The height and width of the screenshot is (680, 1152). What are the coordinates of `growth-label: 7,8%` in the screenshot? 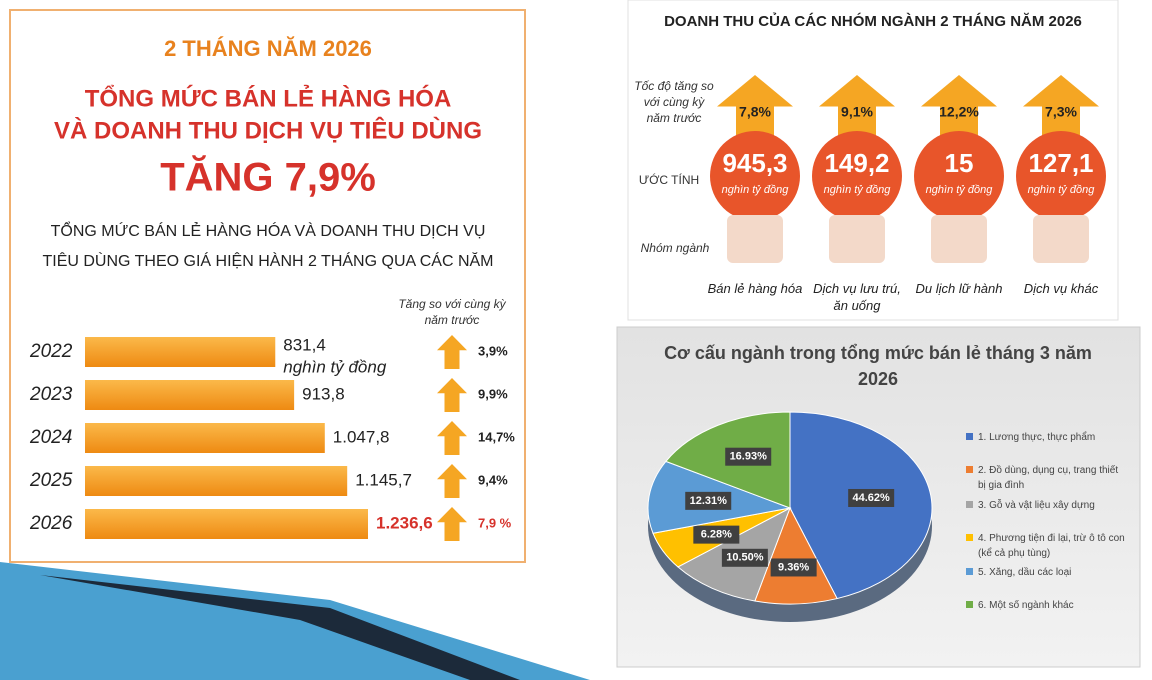 It's located at (755, 112).